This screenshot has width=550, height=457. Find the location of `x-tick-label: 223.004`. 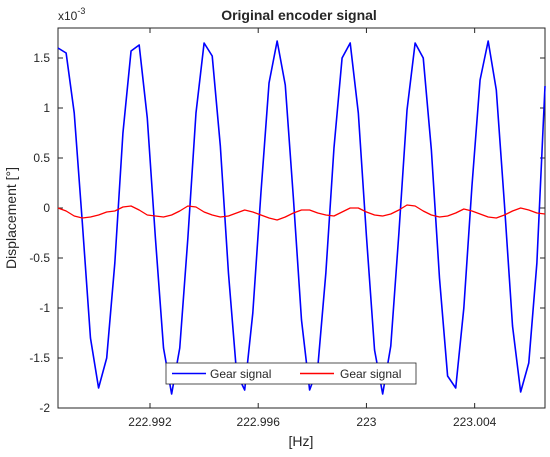

x-tick-label: 223.004 is located at coordinates (475, 422).